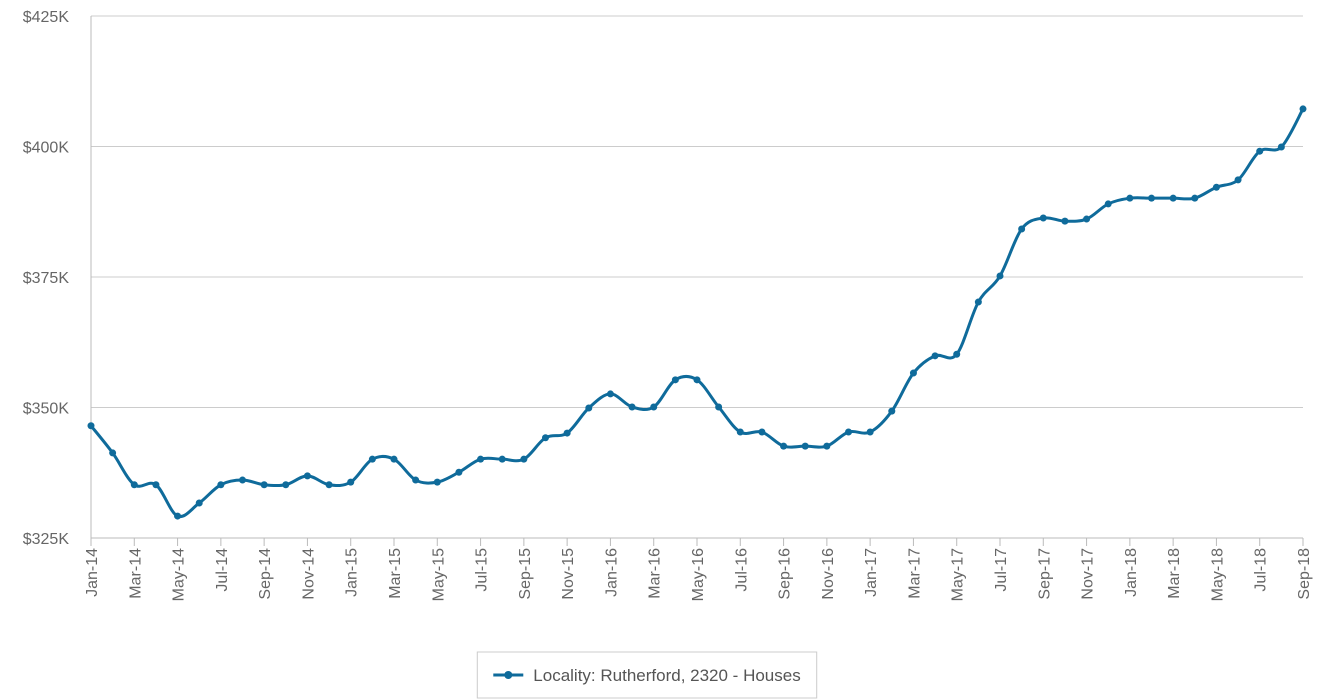 The width and height of the screenshot is (1320, 700). I want to click on x-tick-label: Mar-16, so click(655, 573).